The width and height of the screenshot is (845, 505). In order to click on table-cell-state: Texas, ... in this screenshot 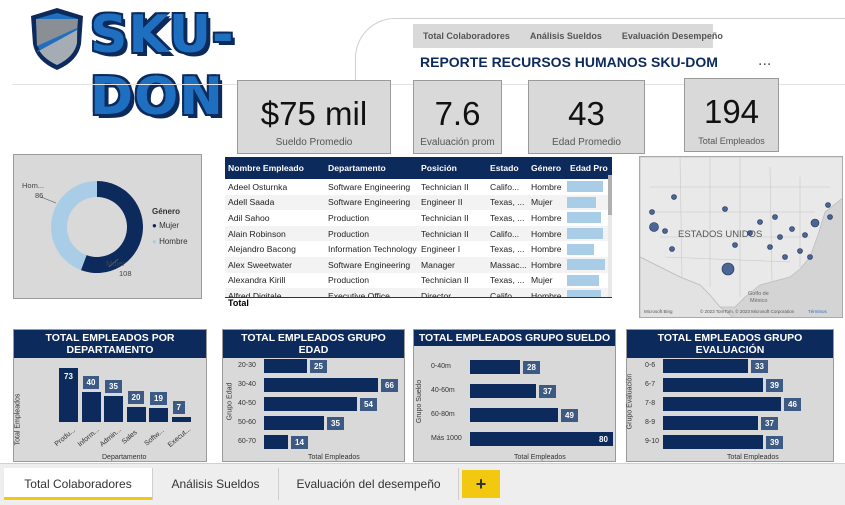, I will do `click(507, 202)`.